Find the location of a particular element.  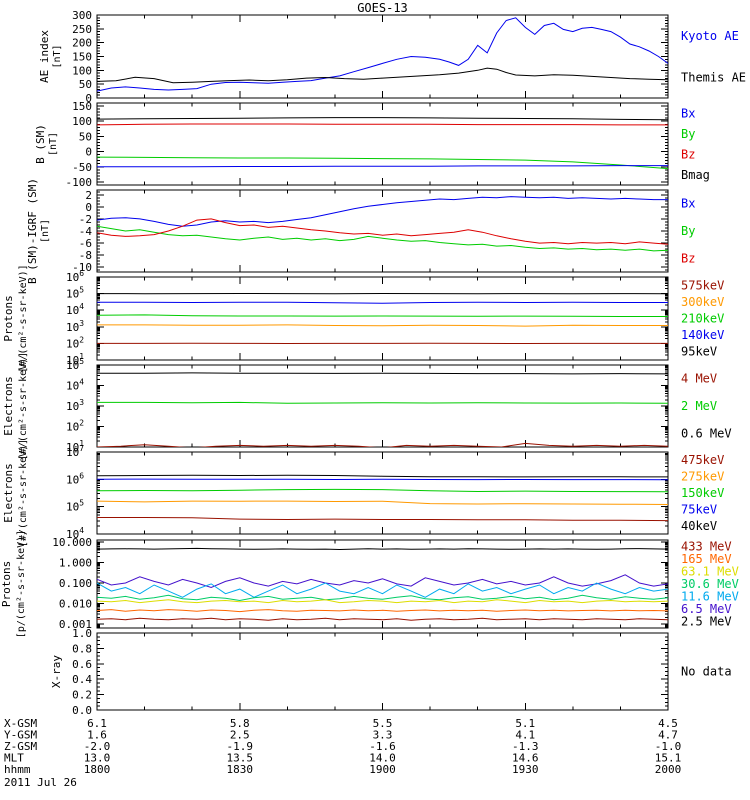

series-themis-ae is located at coordinates (382, 75).